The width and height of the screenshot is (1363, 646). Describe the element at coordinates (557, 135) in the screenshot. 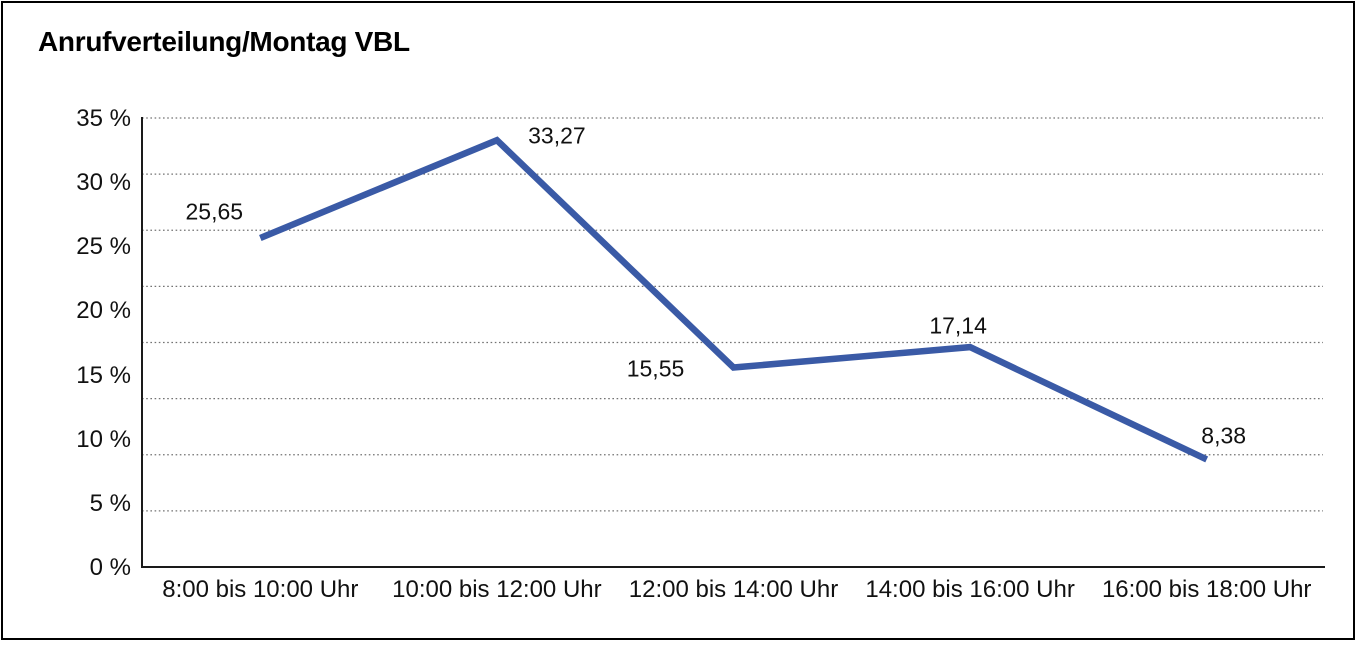

I see `data-point-label: 33,27` at that location.